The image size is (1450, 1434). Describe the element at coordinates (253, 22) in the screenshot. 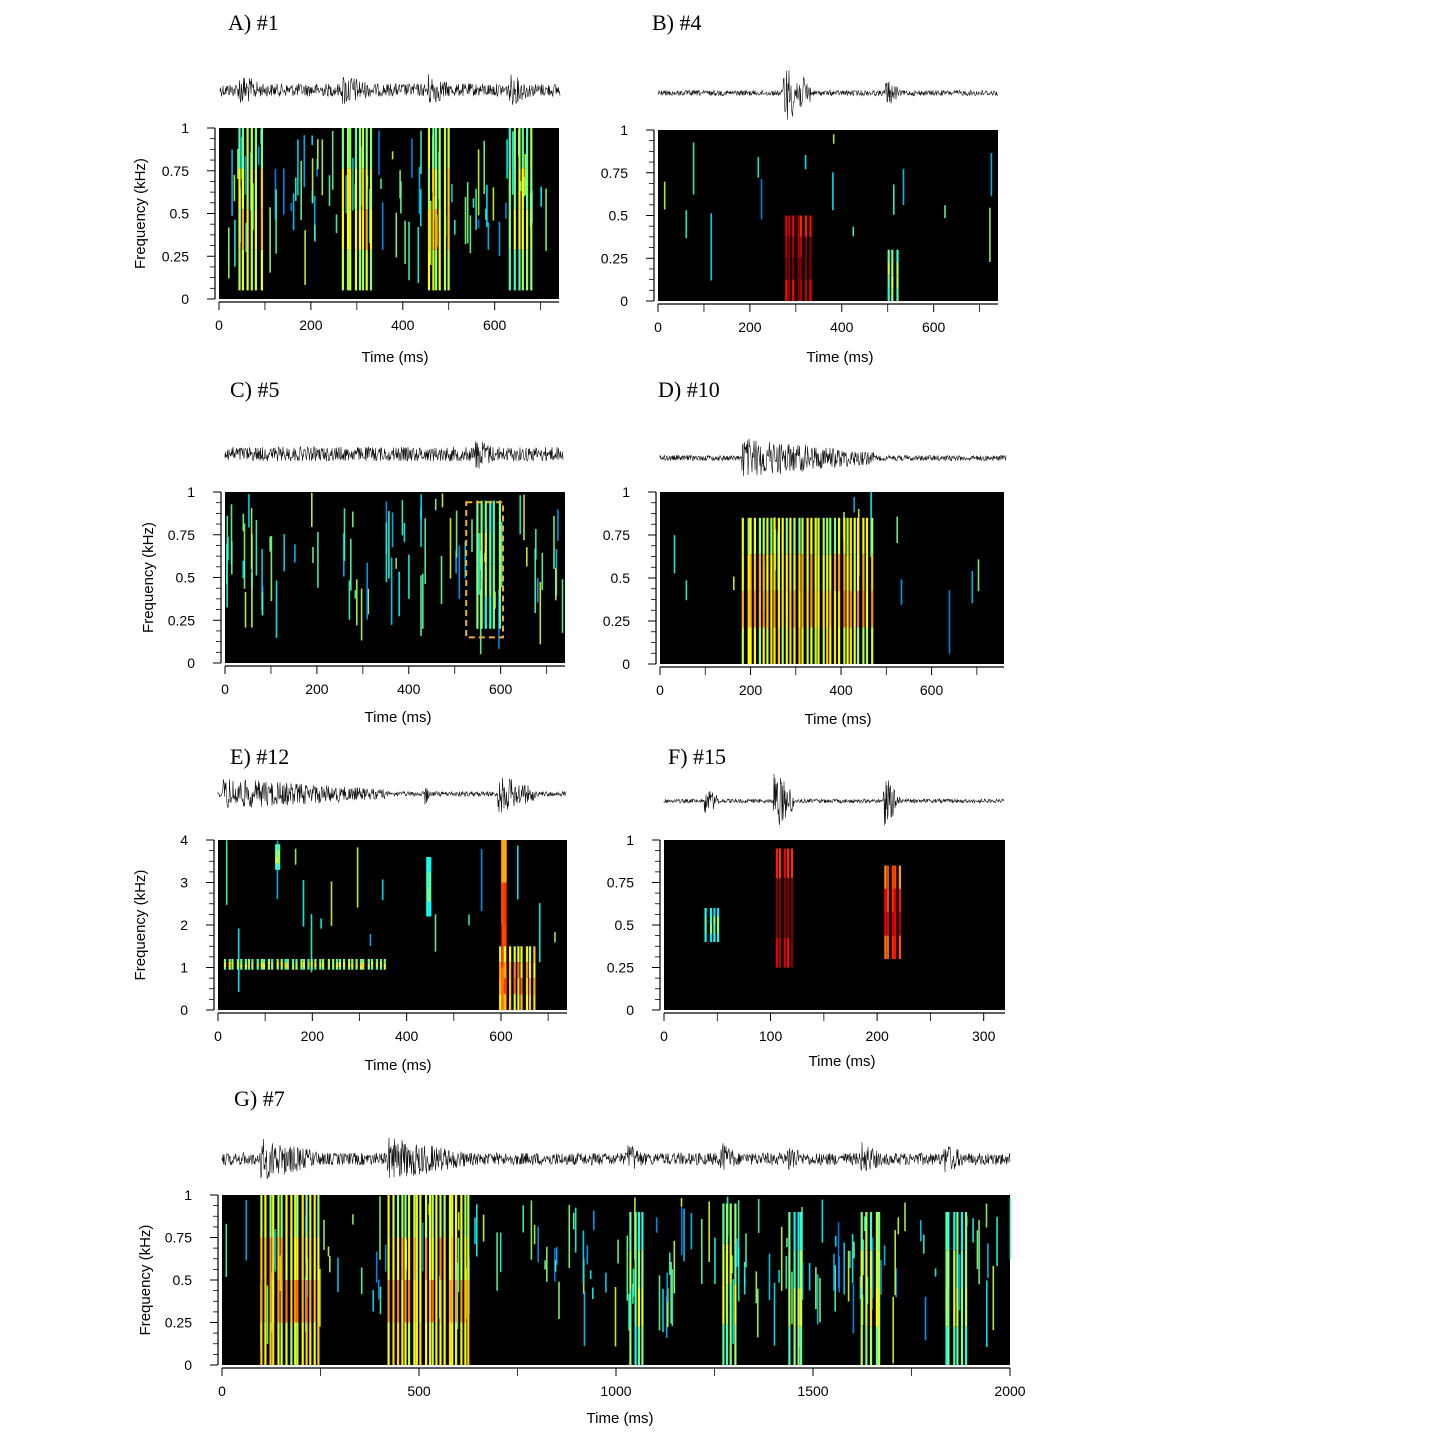

I see `panel-title: A) #1` at that location.